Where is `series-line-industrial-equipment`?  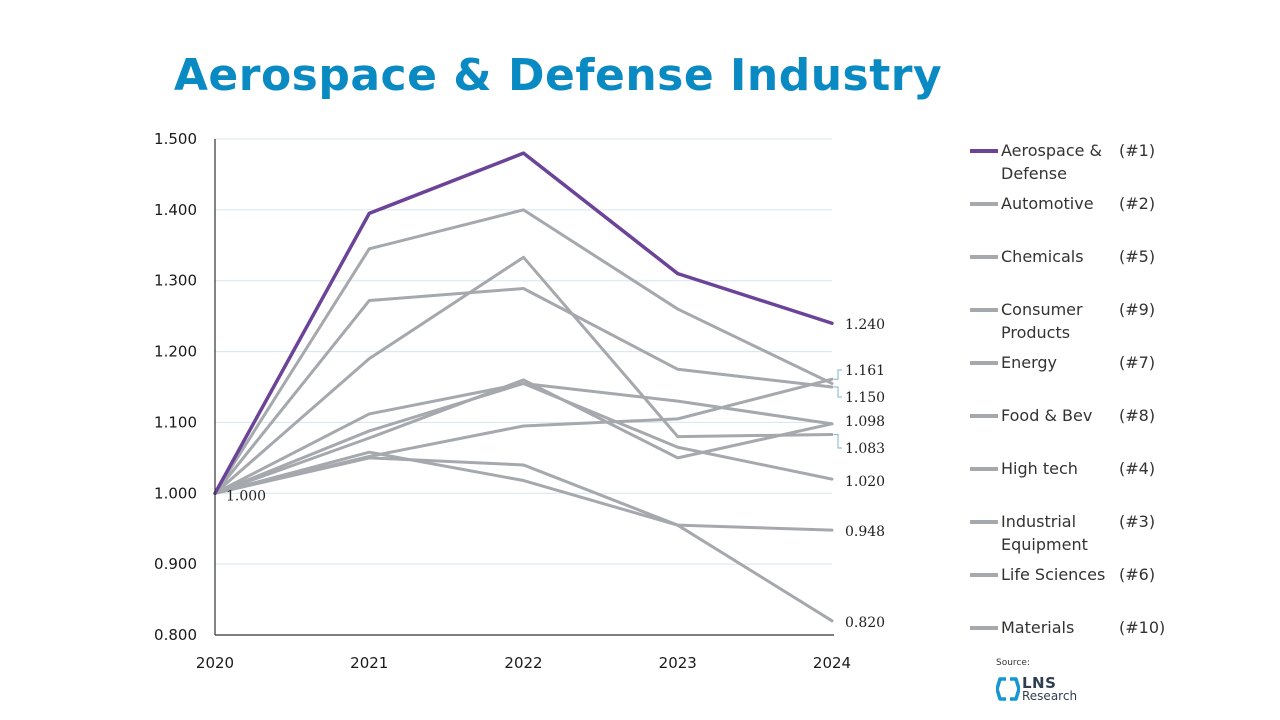 series-line-industrial-equipment is located at coordinates (523, 438).